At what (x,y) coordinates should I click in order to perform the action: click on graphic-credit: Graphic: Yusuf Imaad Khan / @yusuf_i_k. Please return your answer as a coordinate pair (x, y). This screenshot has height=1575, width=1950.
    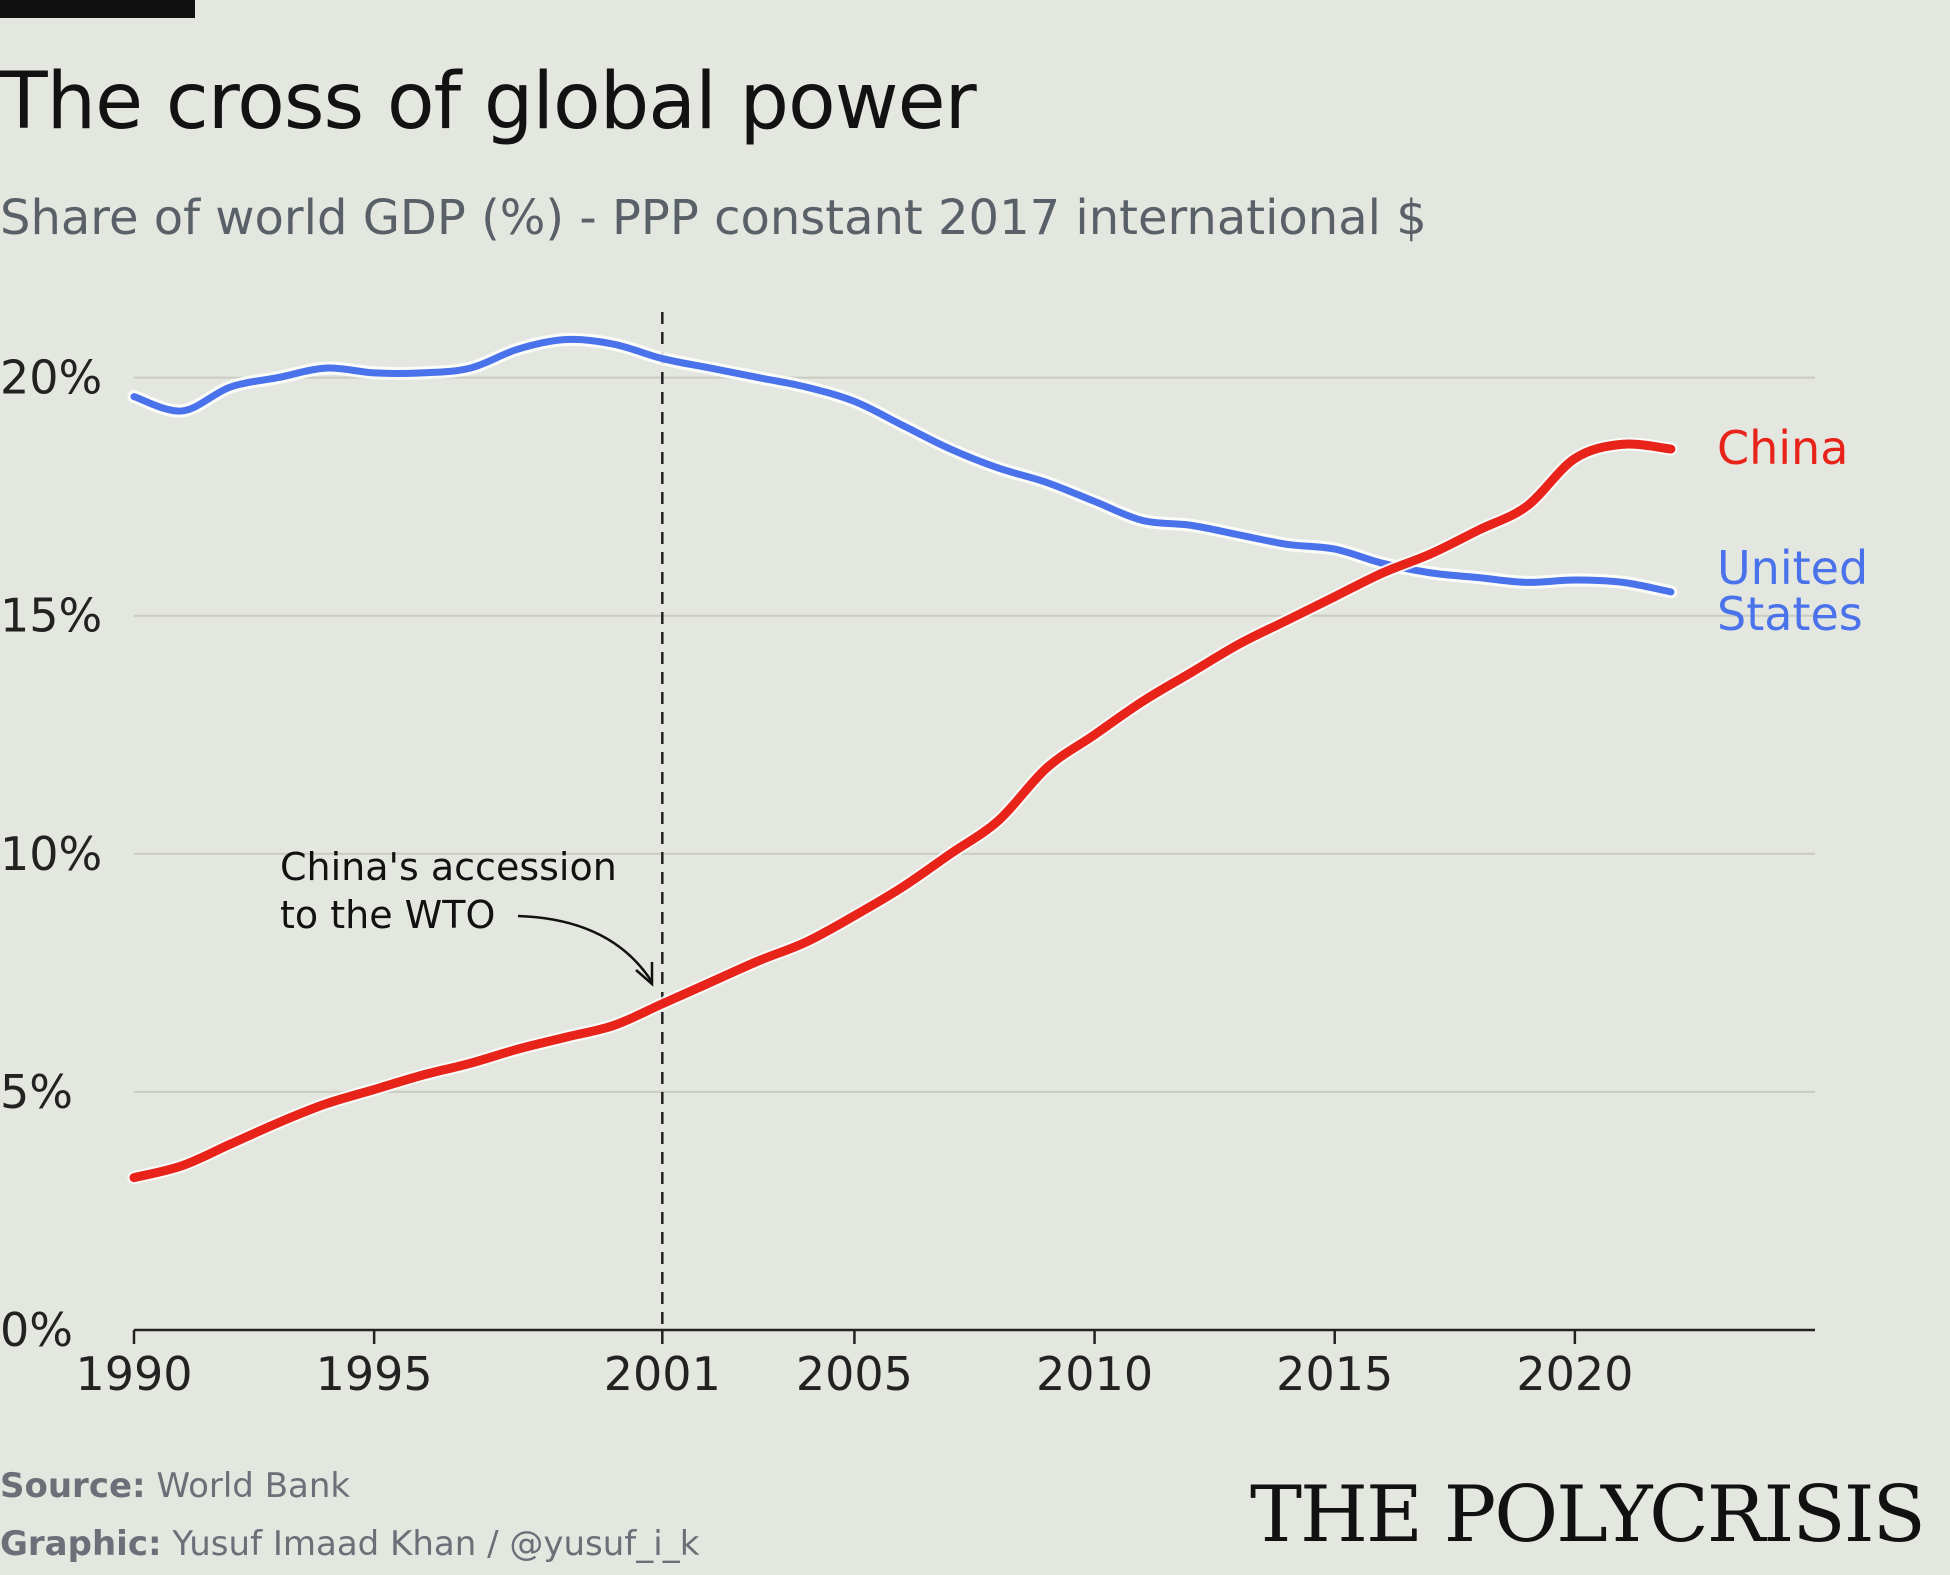
    Looking at the image, I should click on (349, 1544).